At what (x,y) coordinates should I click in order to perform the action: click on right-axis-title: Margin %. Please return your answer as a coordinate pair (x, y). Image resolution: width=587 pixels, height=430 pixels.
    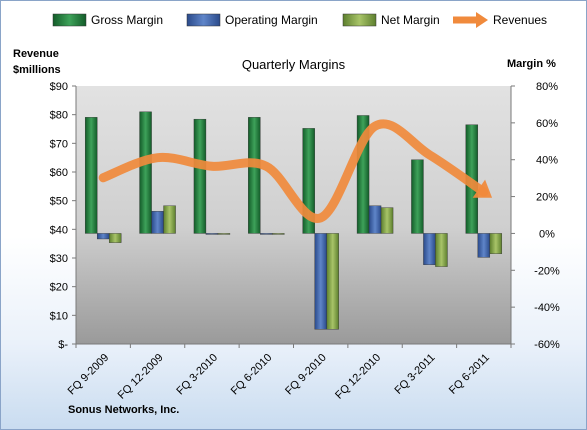
    Looking at the image, I should click on (531, 64).